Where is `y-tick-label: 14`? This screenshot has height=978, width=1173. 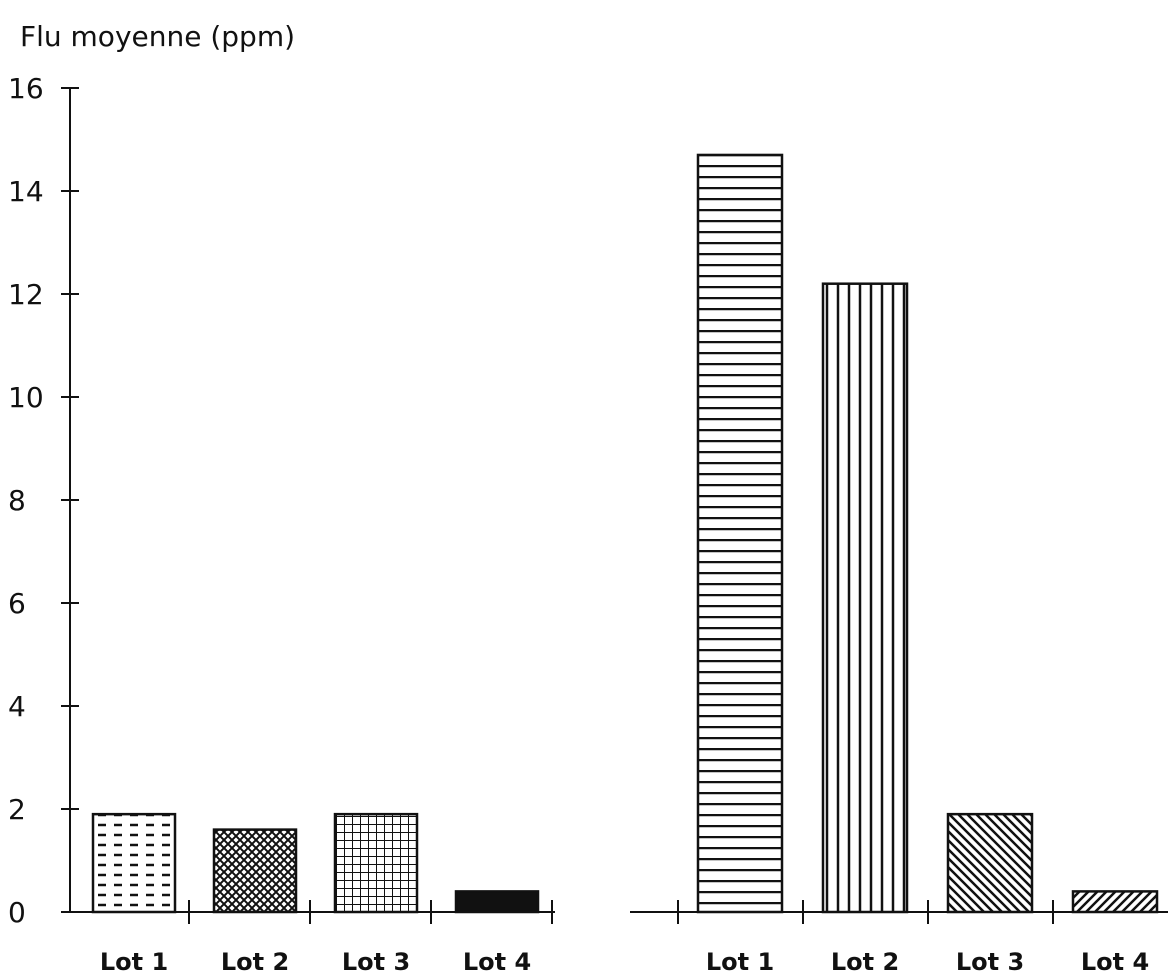 y-tick-label: 14 is located at coordinates (26, 191).